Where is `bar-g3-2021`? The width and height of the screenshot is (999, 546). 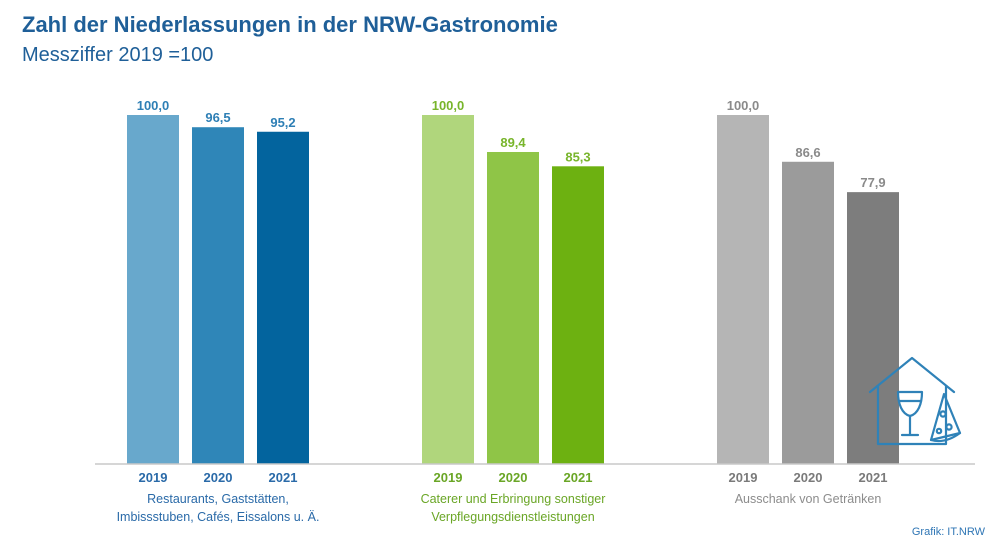
bar-g3-2021 is located at coordinates (873, 328).